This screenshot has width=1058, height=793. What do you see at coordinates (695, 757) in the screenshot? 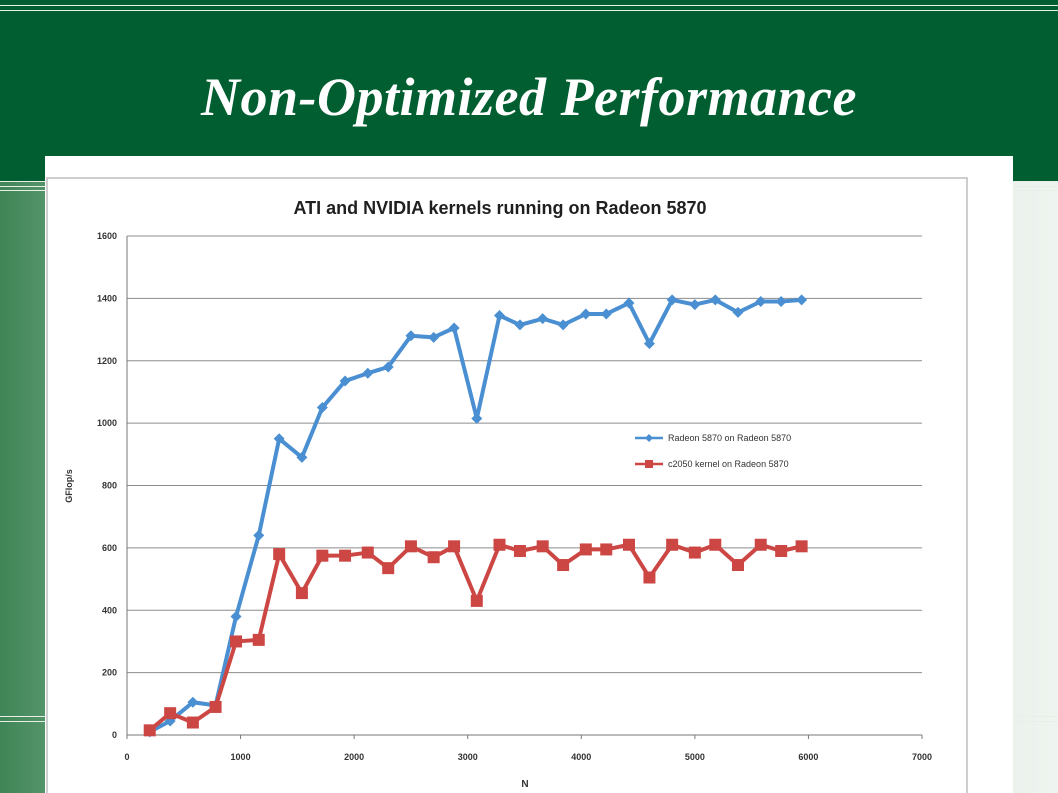
I see `x-tick-label: 5000` at bounding box center [695, 757].